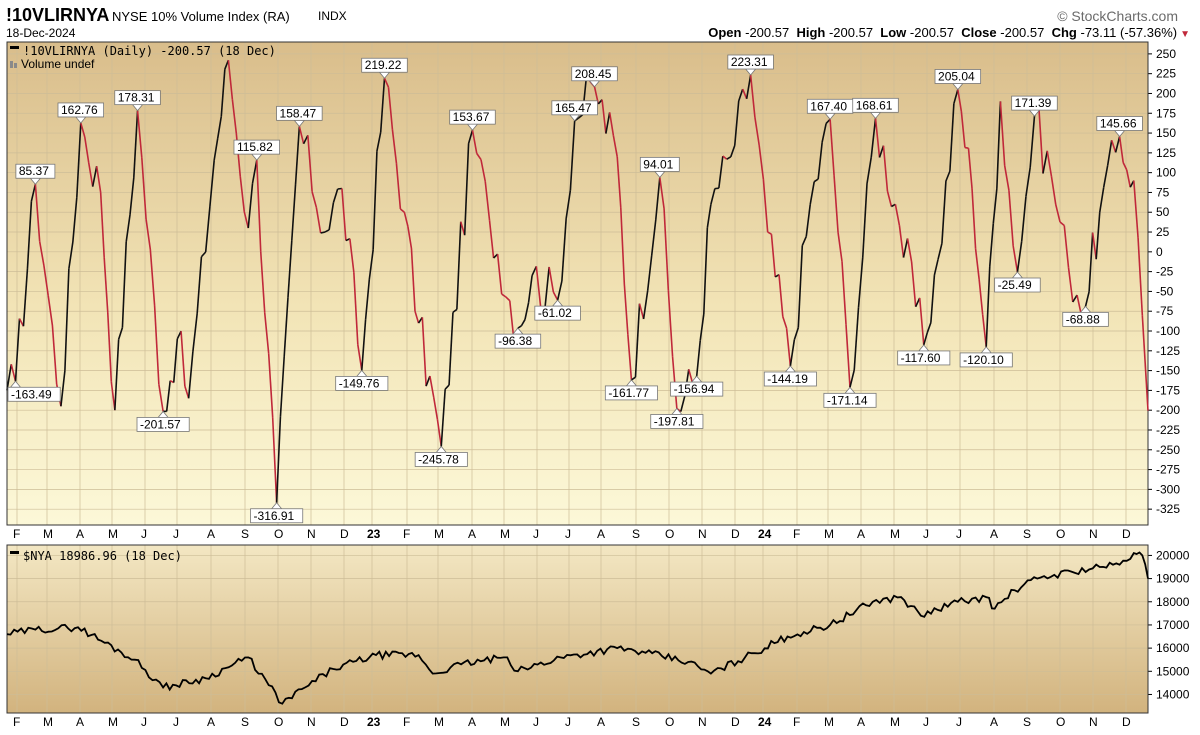 The height and width of the screenshot is (735, 1200). I want to click on data-label: 171.39, so click(1034, 106).